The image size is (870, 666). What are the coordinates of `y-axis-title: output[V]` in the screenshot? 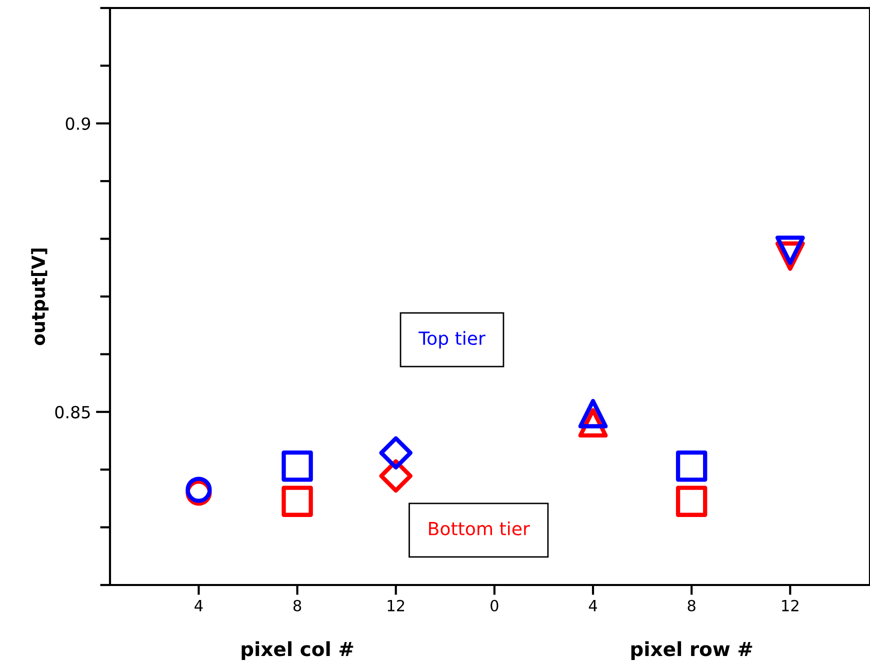 It's located at (40, 297).